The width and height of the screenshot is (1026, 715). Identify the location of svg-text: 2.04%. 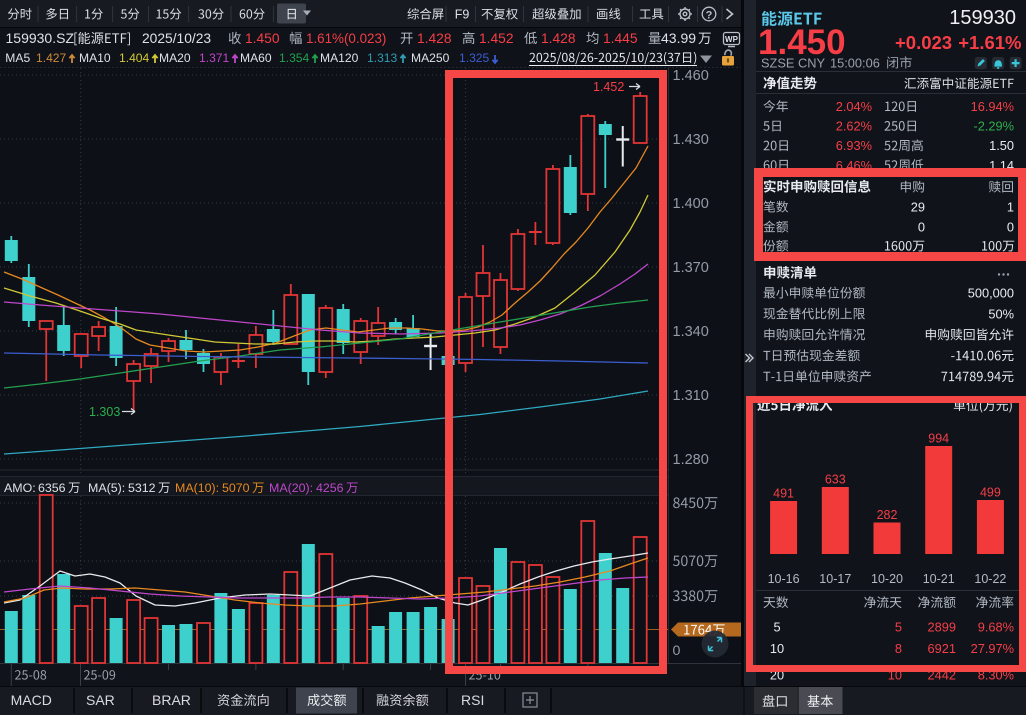
(854, 106).